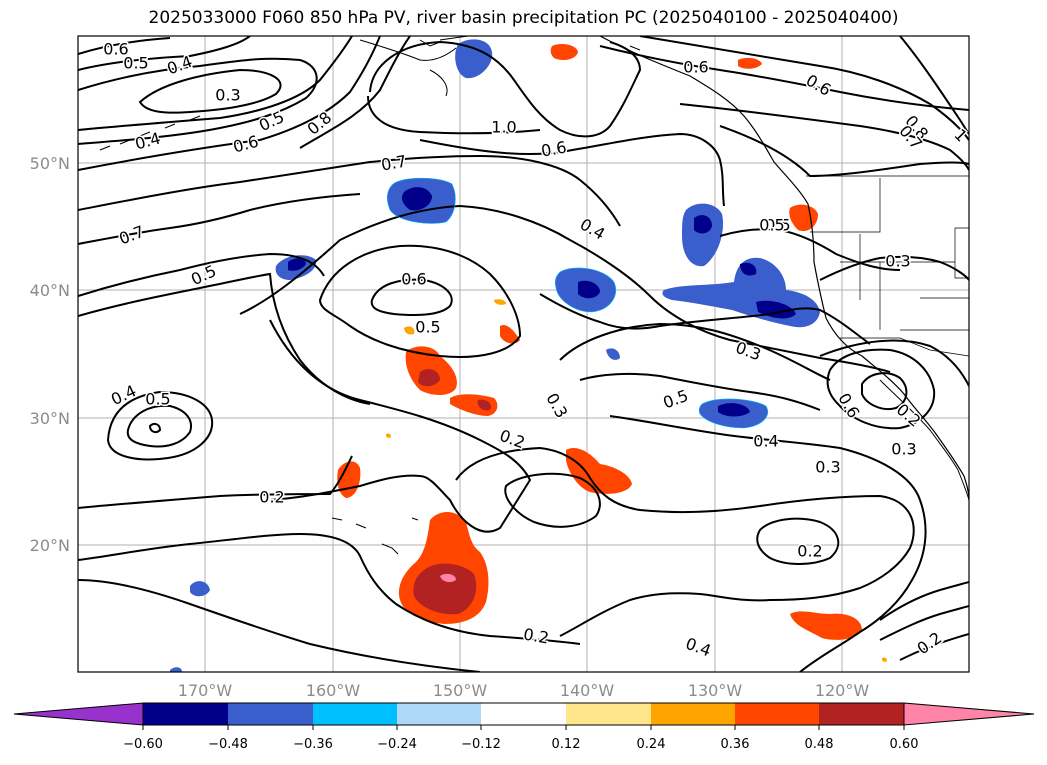  What do you see at coordinates (703, 224) in the screenshot?
I see `neg-patch-44n-130w-core` at bounding box center [703, 224].